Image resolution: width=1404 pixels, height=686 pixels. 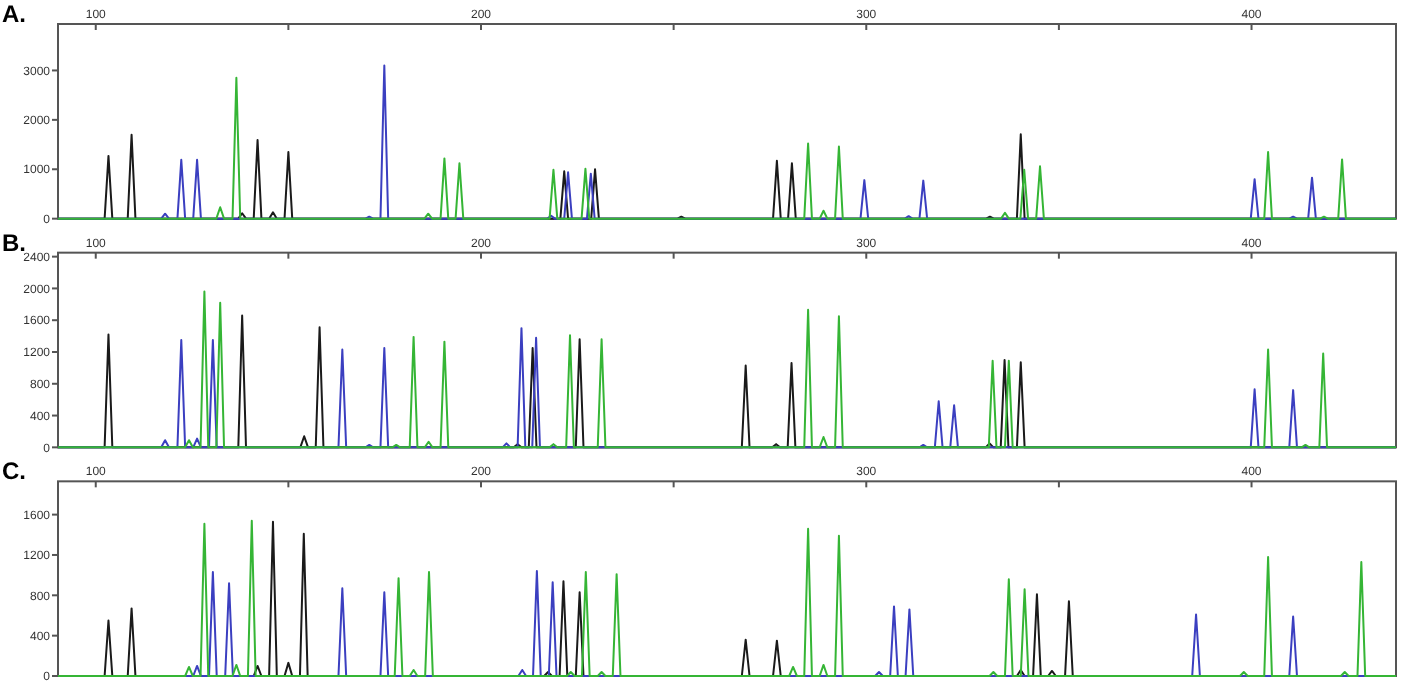 What do you see at coordinates (14, 14) in the screenshot?
I see `chart-title: A.` at bounding box center [14, 14].